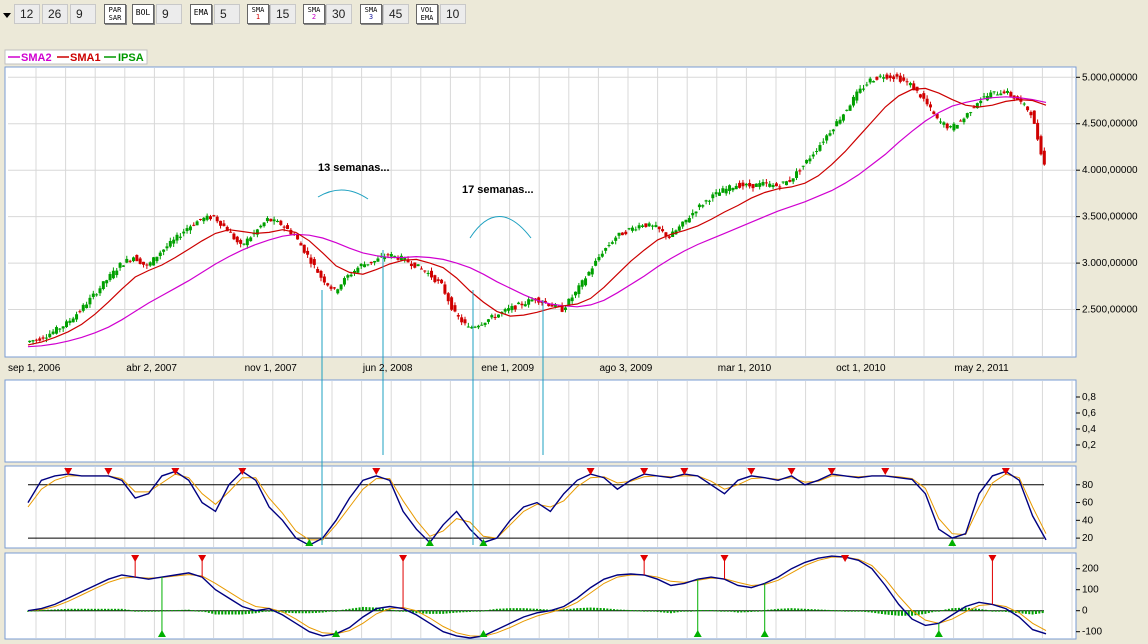  What do you see at coordinates (540, 596) in the screenshot?
I see `macd-panel` at bounding box center [540, 596].